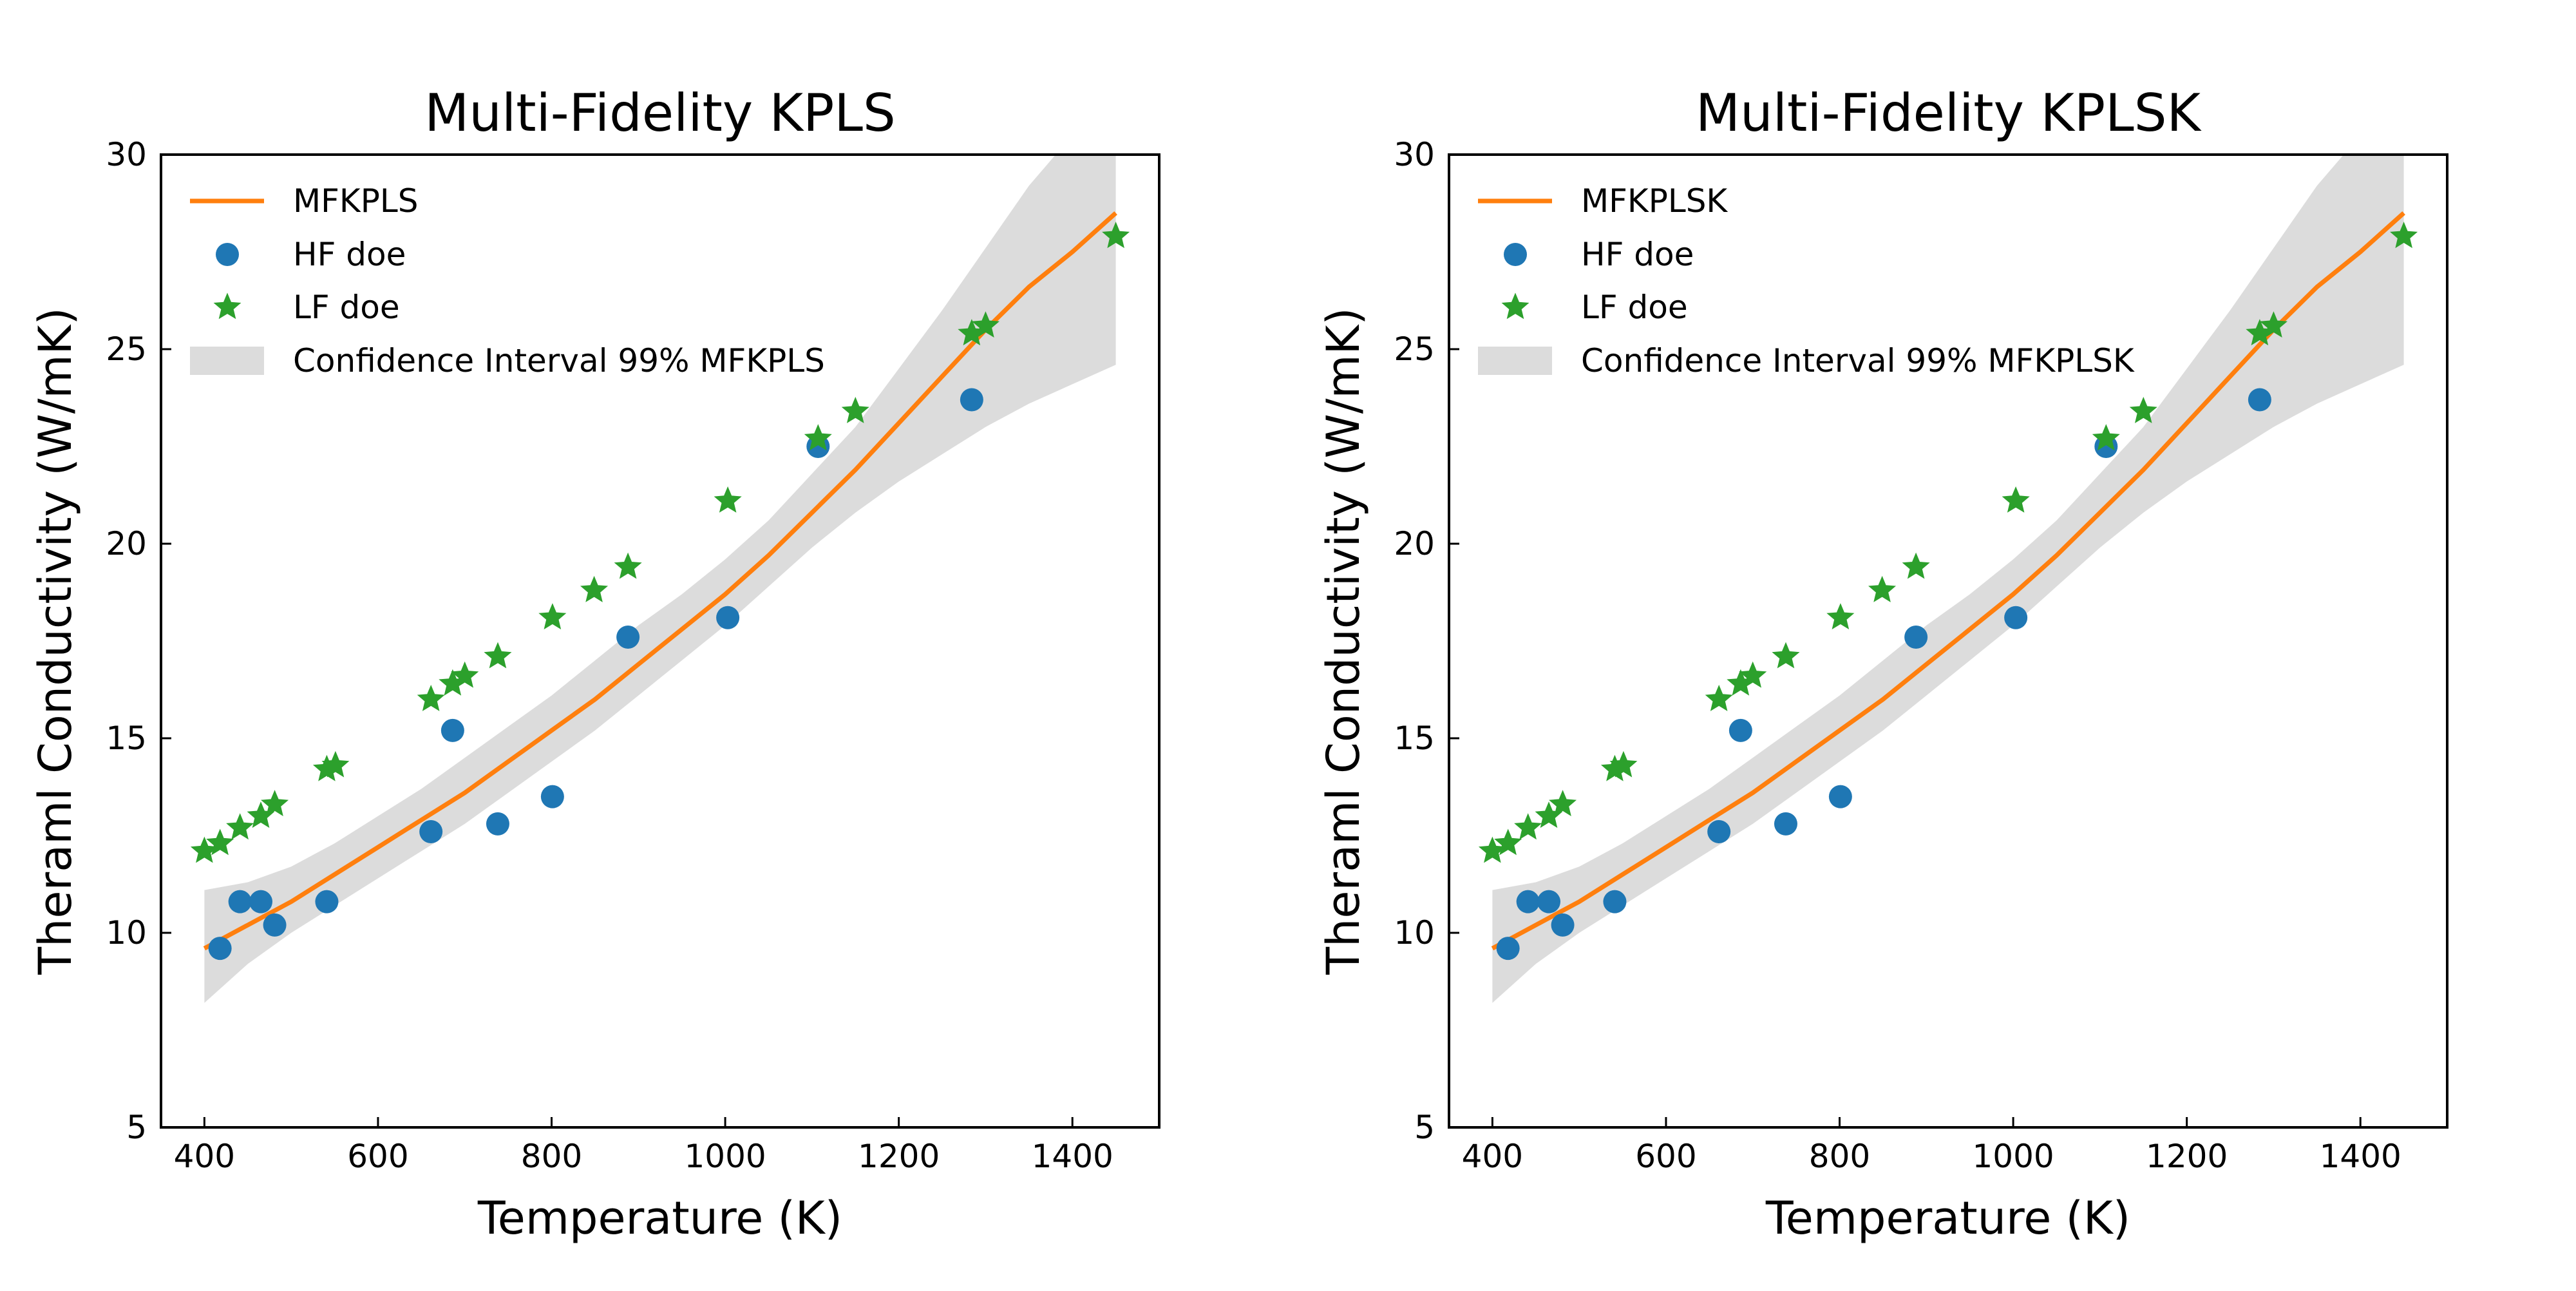  Describe the element at coordinates (659, 113) in the screenshot. I see `chart-title: Multi-Fidelity KPLS` at that location.